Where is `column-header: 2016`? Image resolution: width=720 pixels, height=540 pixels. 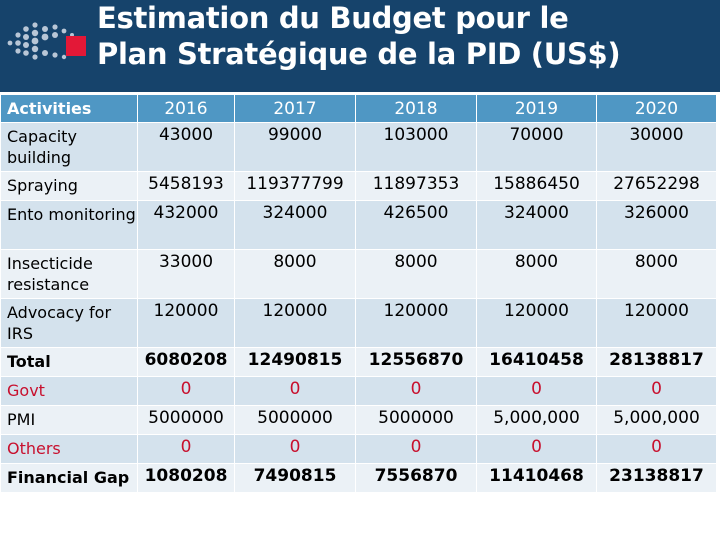 column-header: 2016 is located at coordinates (186, 108).